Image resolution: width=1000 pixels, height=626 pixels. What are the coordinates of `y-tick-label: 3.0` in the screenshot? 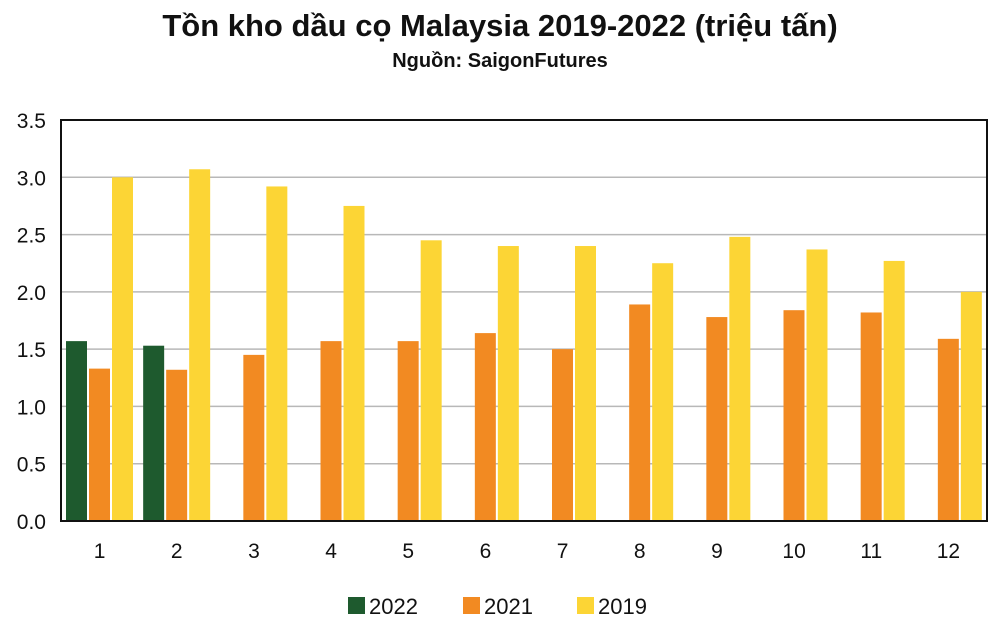 It's located at (31, 178).